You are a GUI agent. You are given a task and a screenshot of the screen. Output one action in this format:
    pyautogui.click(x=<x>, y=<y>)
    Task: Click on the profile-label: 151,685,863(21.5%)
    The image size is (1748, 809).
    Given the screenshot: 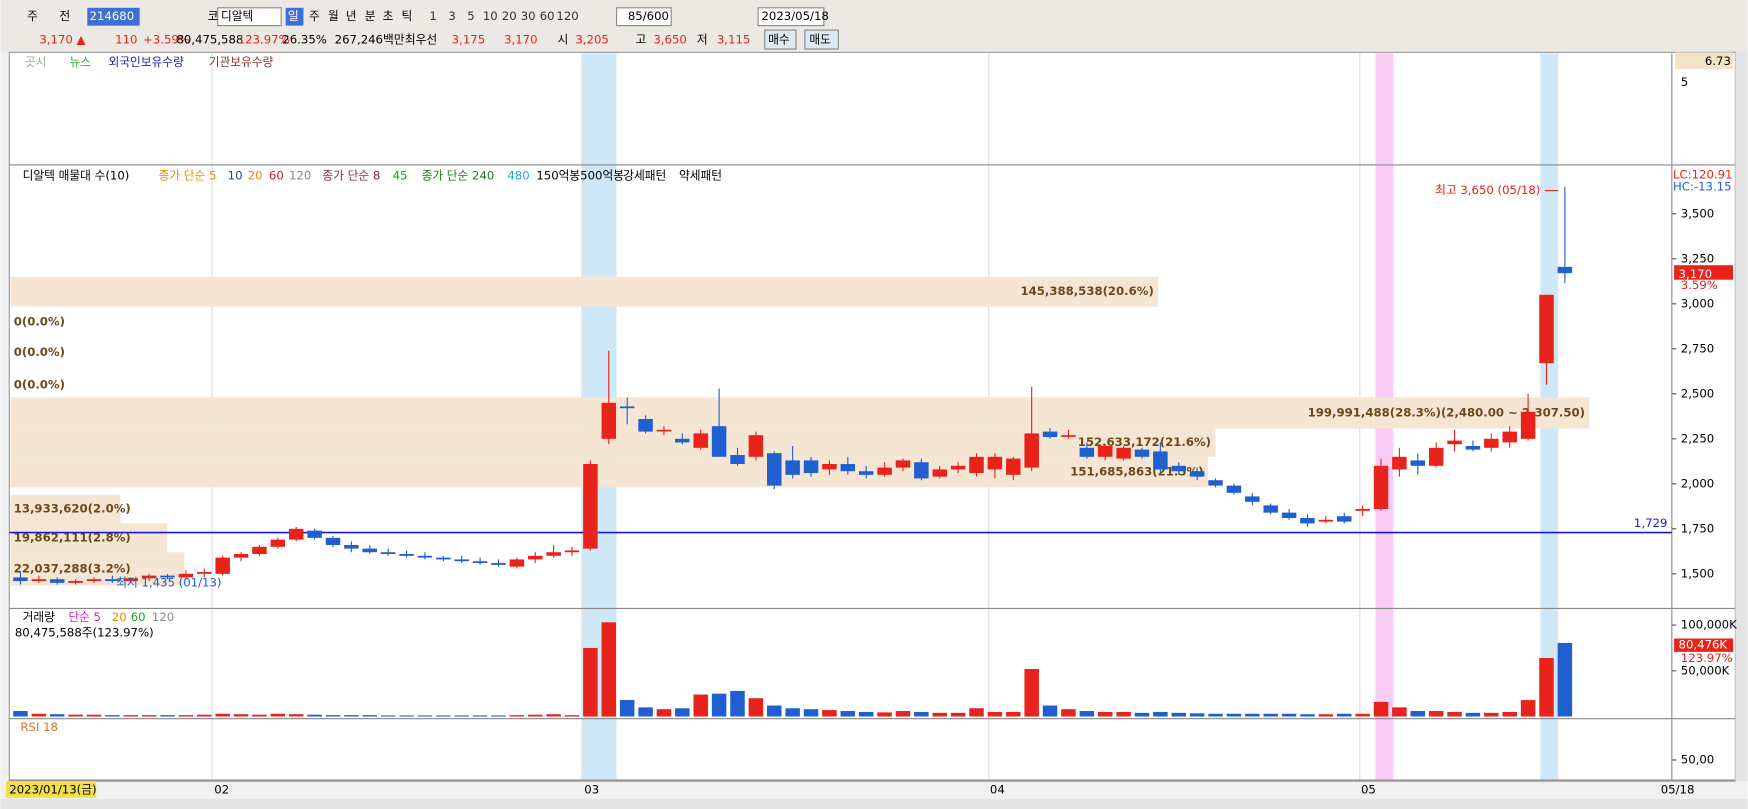 What is the action you would take?
    pyautogui.click(x=1136, y=472)
    